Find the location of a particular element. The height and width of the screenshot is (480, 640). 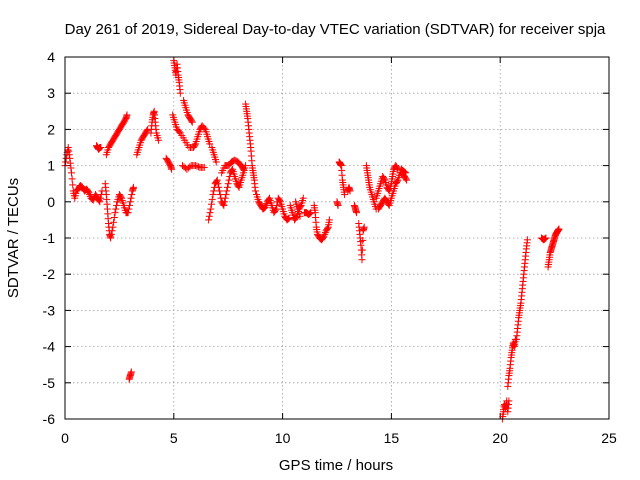

y-tick-label: 3 is located at coordinates (51, 93).